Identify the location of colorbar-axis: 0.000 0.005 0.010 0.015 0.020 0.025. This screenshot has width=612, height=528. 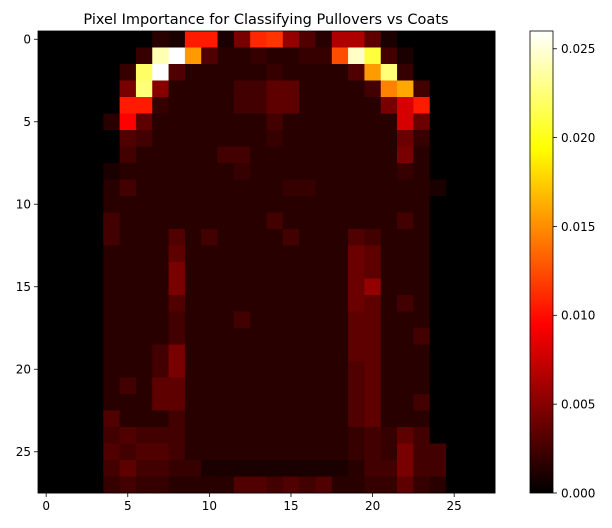
(574, 271).